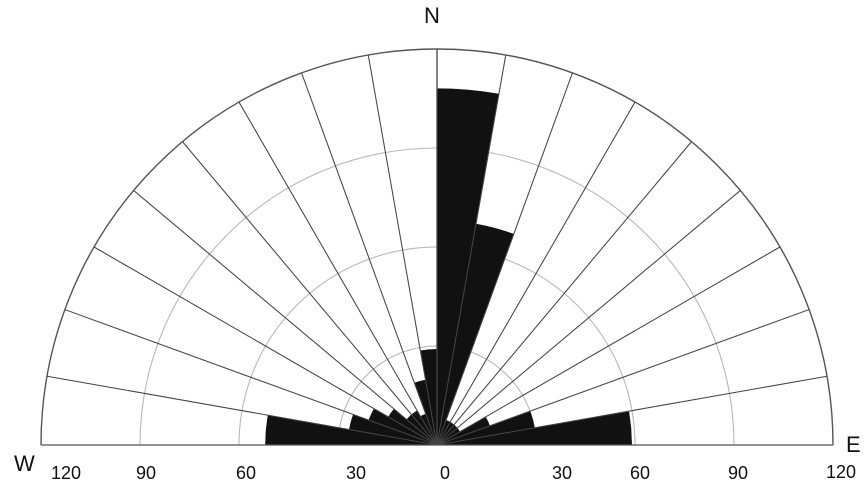 This screenshot has height=487, width=864. I want to click on spoke--20, so click(369, 259).